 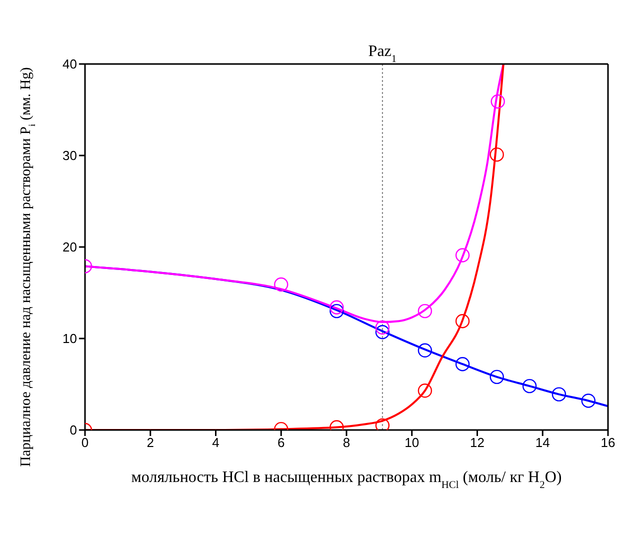 I want to click on x-tick-label: 6, so click(x=281, y=442).